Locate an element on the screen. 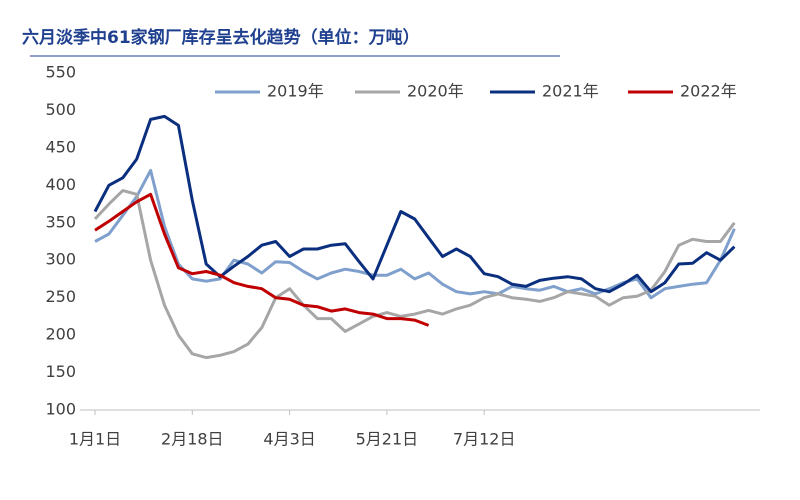 This screenshot has height=500, width=800. legend-label: 2019年 is located at coordinates (295, 91).